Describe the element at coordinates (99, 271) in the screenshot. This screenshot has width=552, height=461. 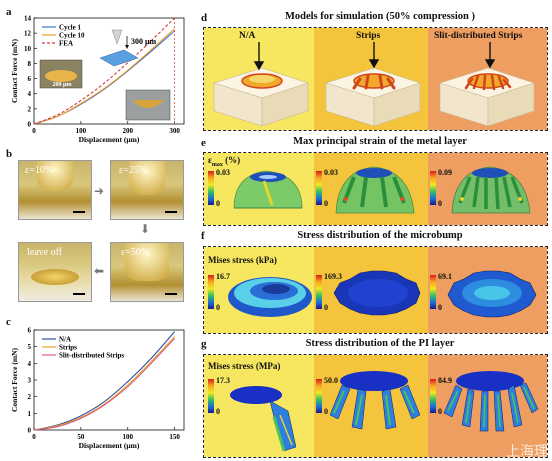
I see `arrow-left-icon: ⬅` at that location.